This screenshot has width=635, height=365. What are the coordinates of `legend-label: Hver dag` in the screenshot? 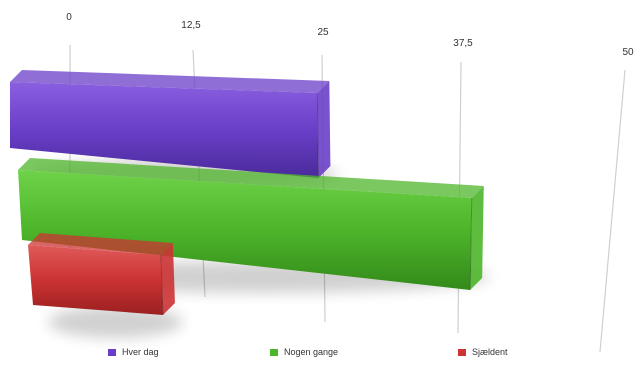 It's located at (140, 352).